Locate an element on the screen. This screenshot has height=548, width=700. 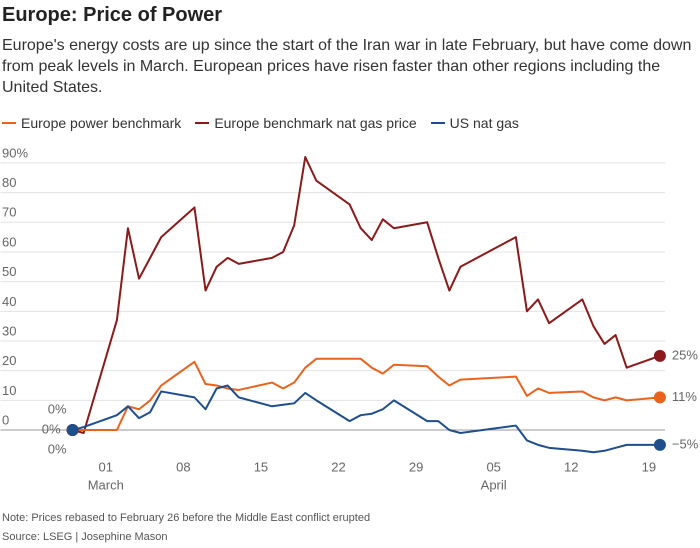
y-tick-label: 70 is located at coordinates (9, 212).